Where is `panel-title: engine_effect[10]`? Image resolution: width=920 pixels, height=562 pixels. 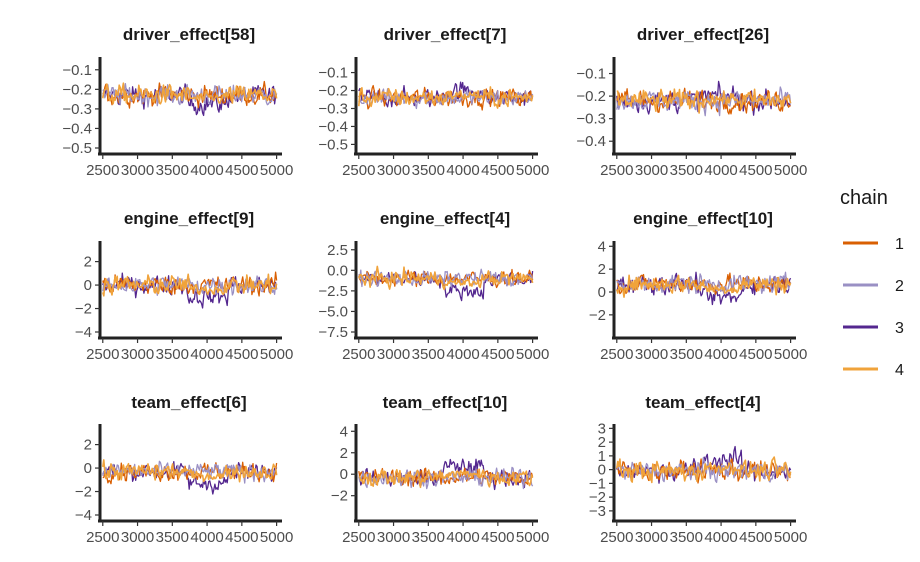 panel-title: engine_effect[10] is located at coordinates (703, 218).